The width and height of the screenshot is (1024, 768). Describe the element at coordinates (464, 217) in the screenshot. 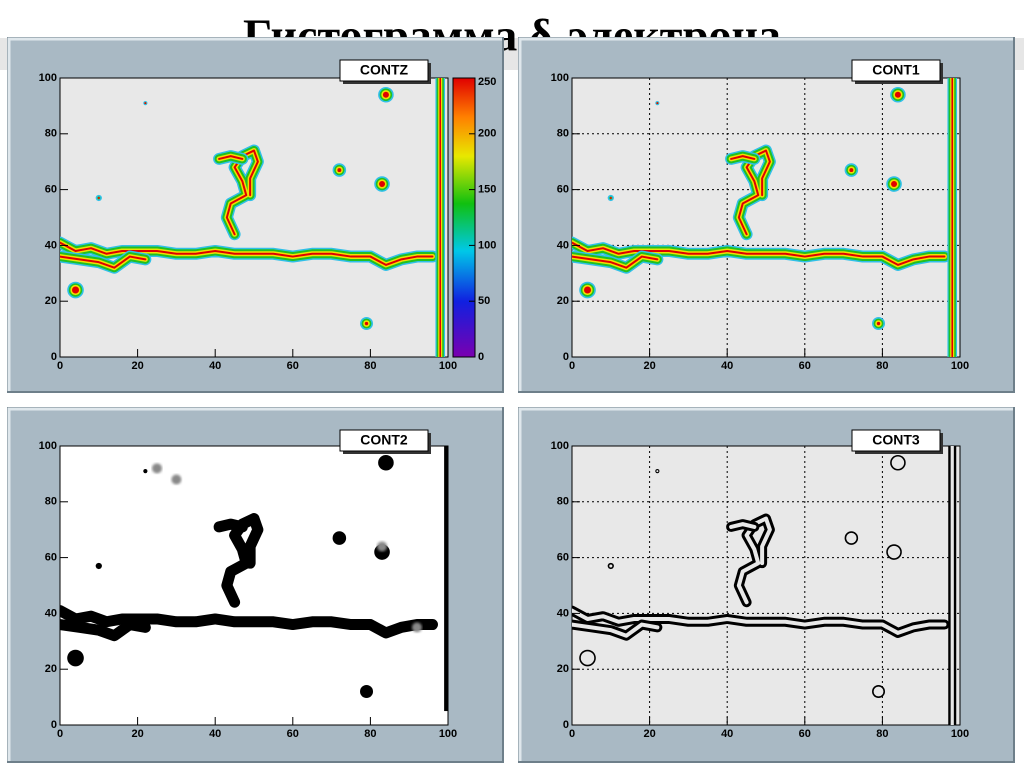

I see `colorbar` at that location.